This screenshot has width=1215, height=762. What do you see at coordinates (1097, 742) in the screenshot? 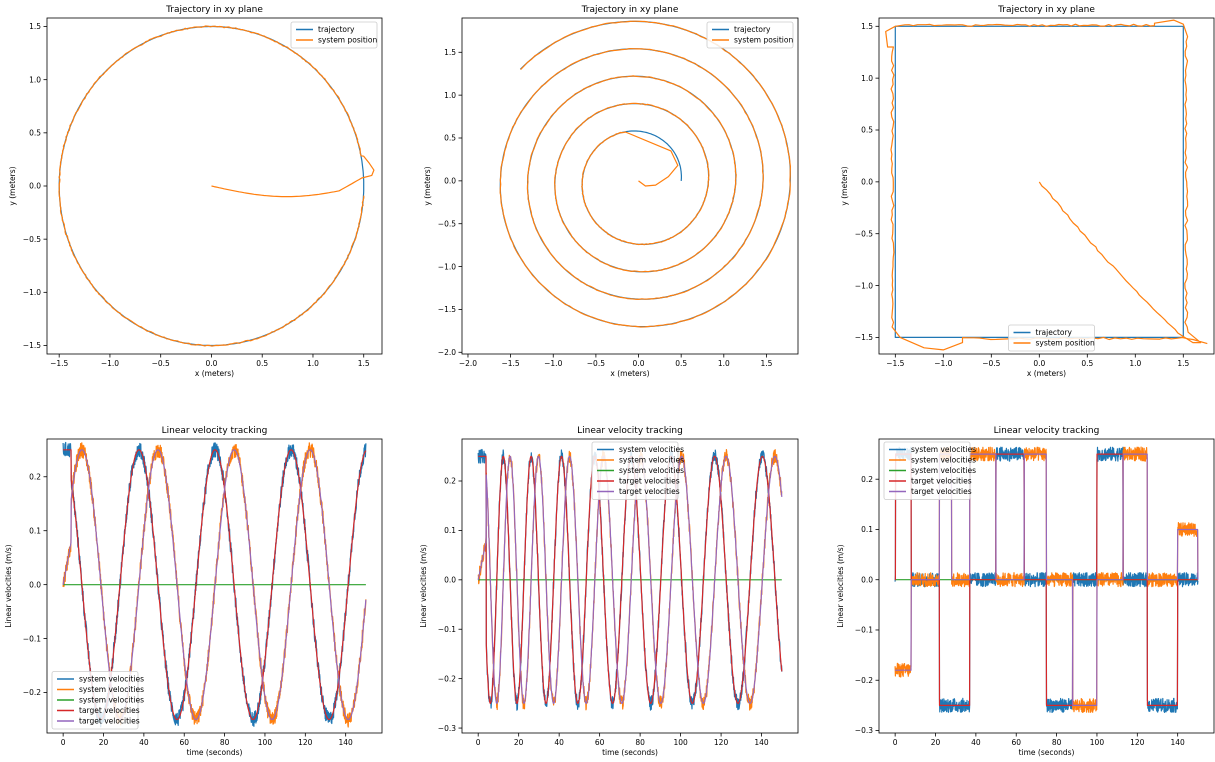
I see `x-tick-label: 100` at bounding box center [1097, 742].